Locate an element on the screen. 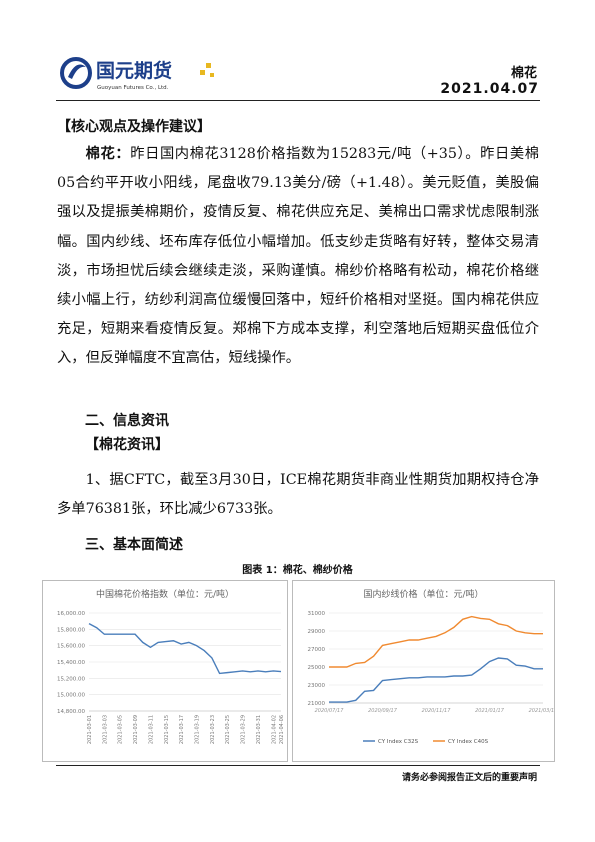 The width and height of the screenshot is (595, 842). y-tick-label: 15,800.00 is located at coordinates (71, 630).